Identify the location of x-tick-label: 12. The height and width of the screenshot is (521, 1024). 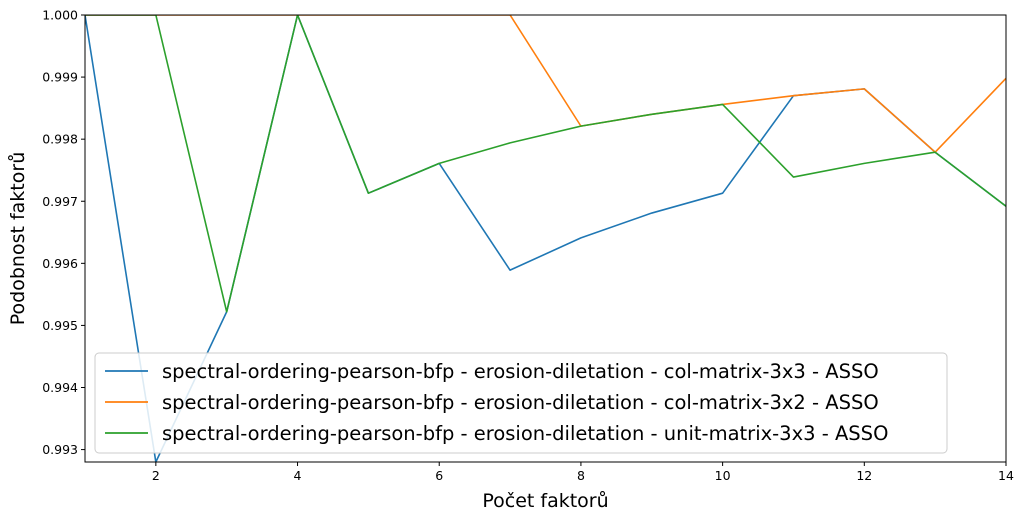
(864, 475).